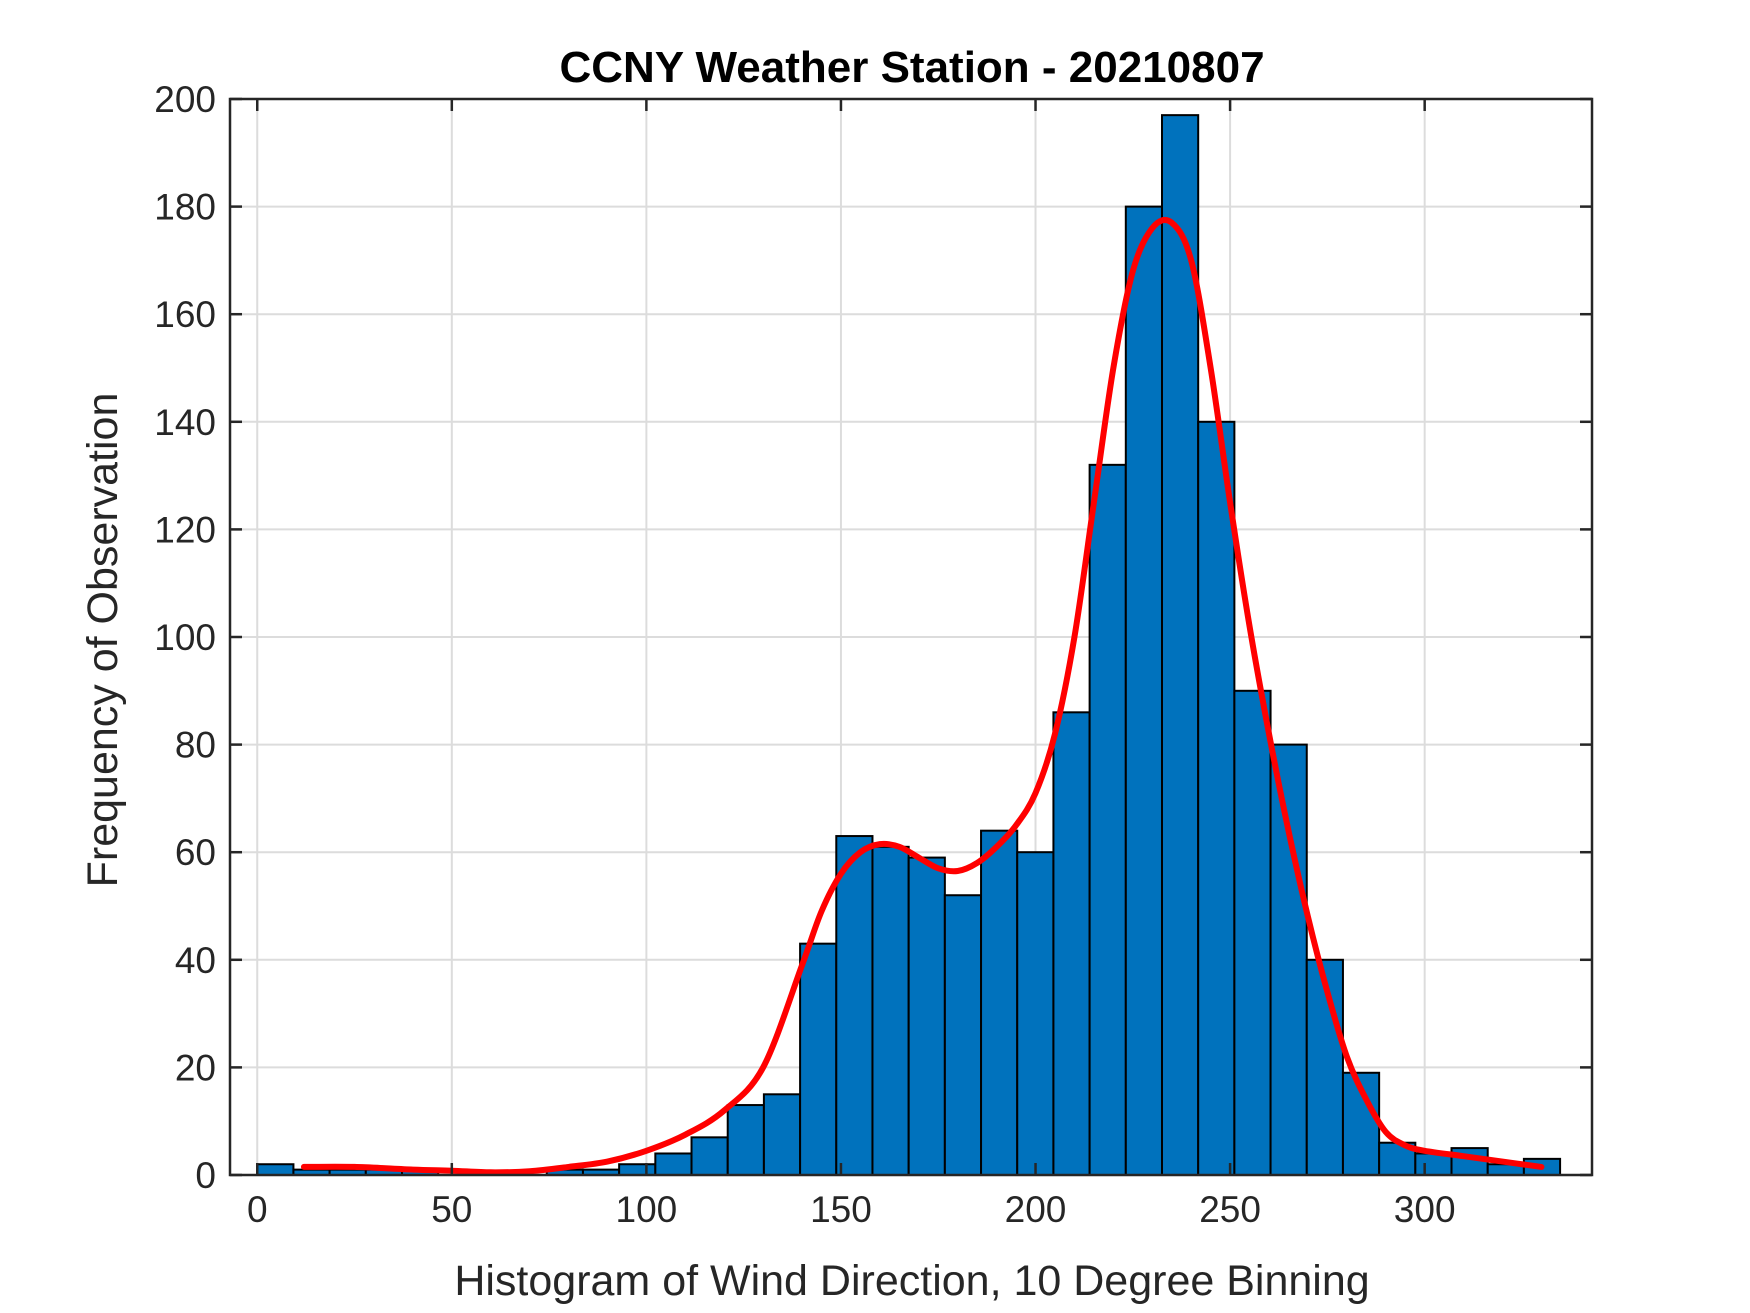  What do you see at coordinates (1230, 1209) in the screenshot?
I see `x-tick-label: 250` at bounding box center [1230, 1209].